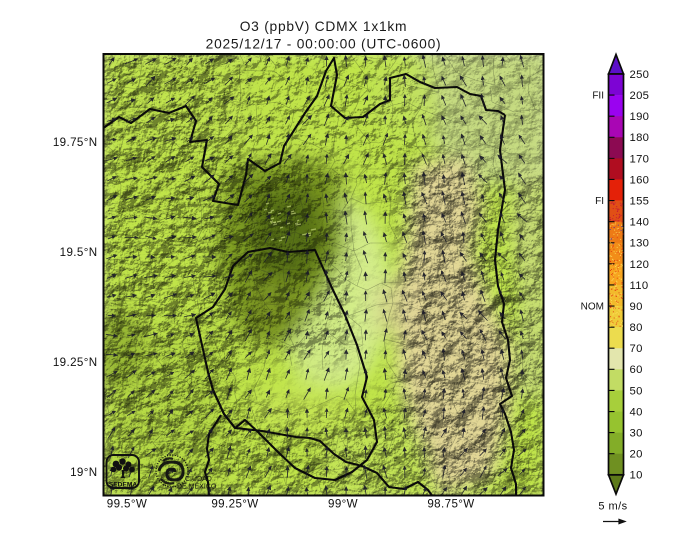 Image resolution: width=700 pixels, height=550 pixels. What do you see at coordinates (636, 391) in the screenshot?
I see `svg-text: 50` at bounding box center [636, 391].